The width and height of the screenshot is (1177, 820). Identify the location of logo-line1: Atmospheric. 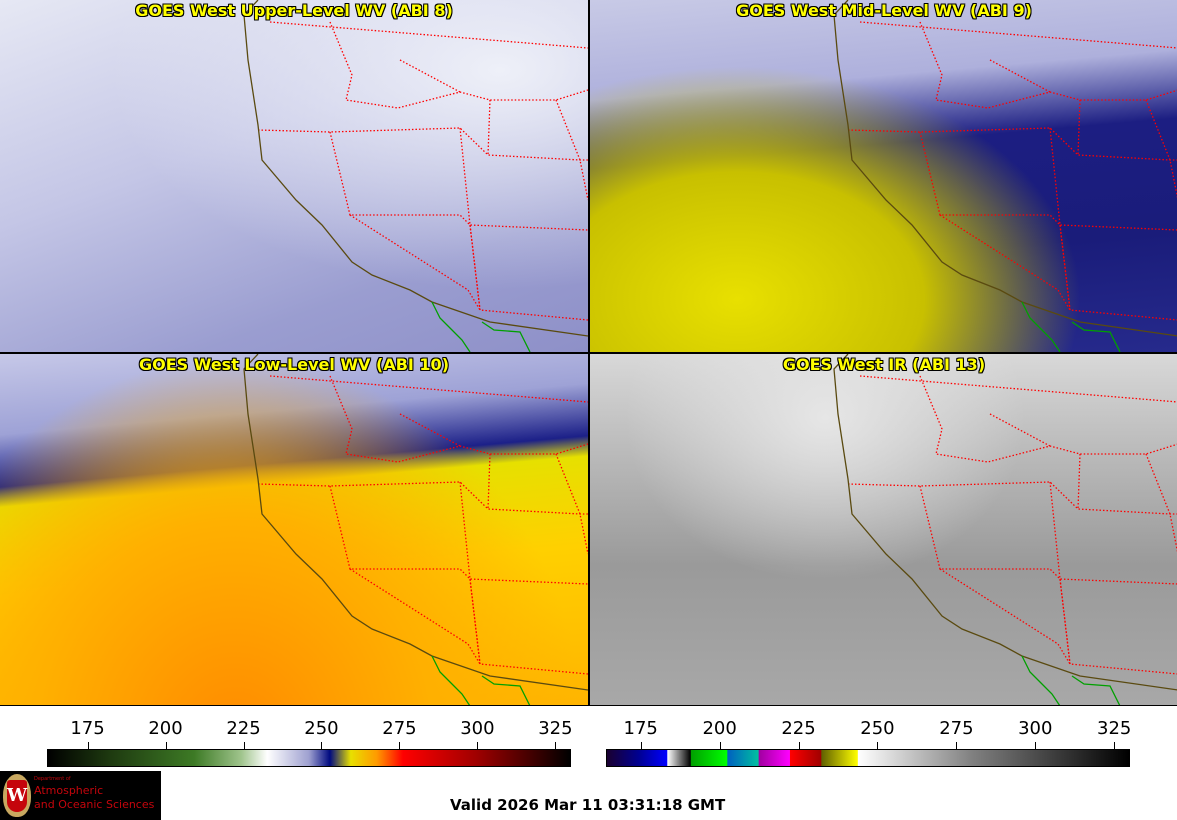
(69, 790).